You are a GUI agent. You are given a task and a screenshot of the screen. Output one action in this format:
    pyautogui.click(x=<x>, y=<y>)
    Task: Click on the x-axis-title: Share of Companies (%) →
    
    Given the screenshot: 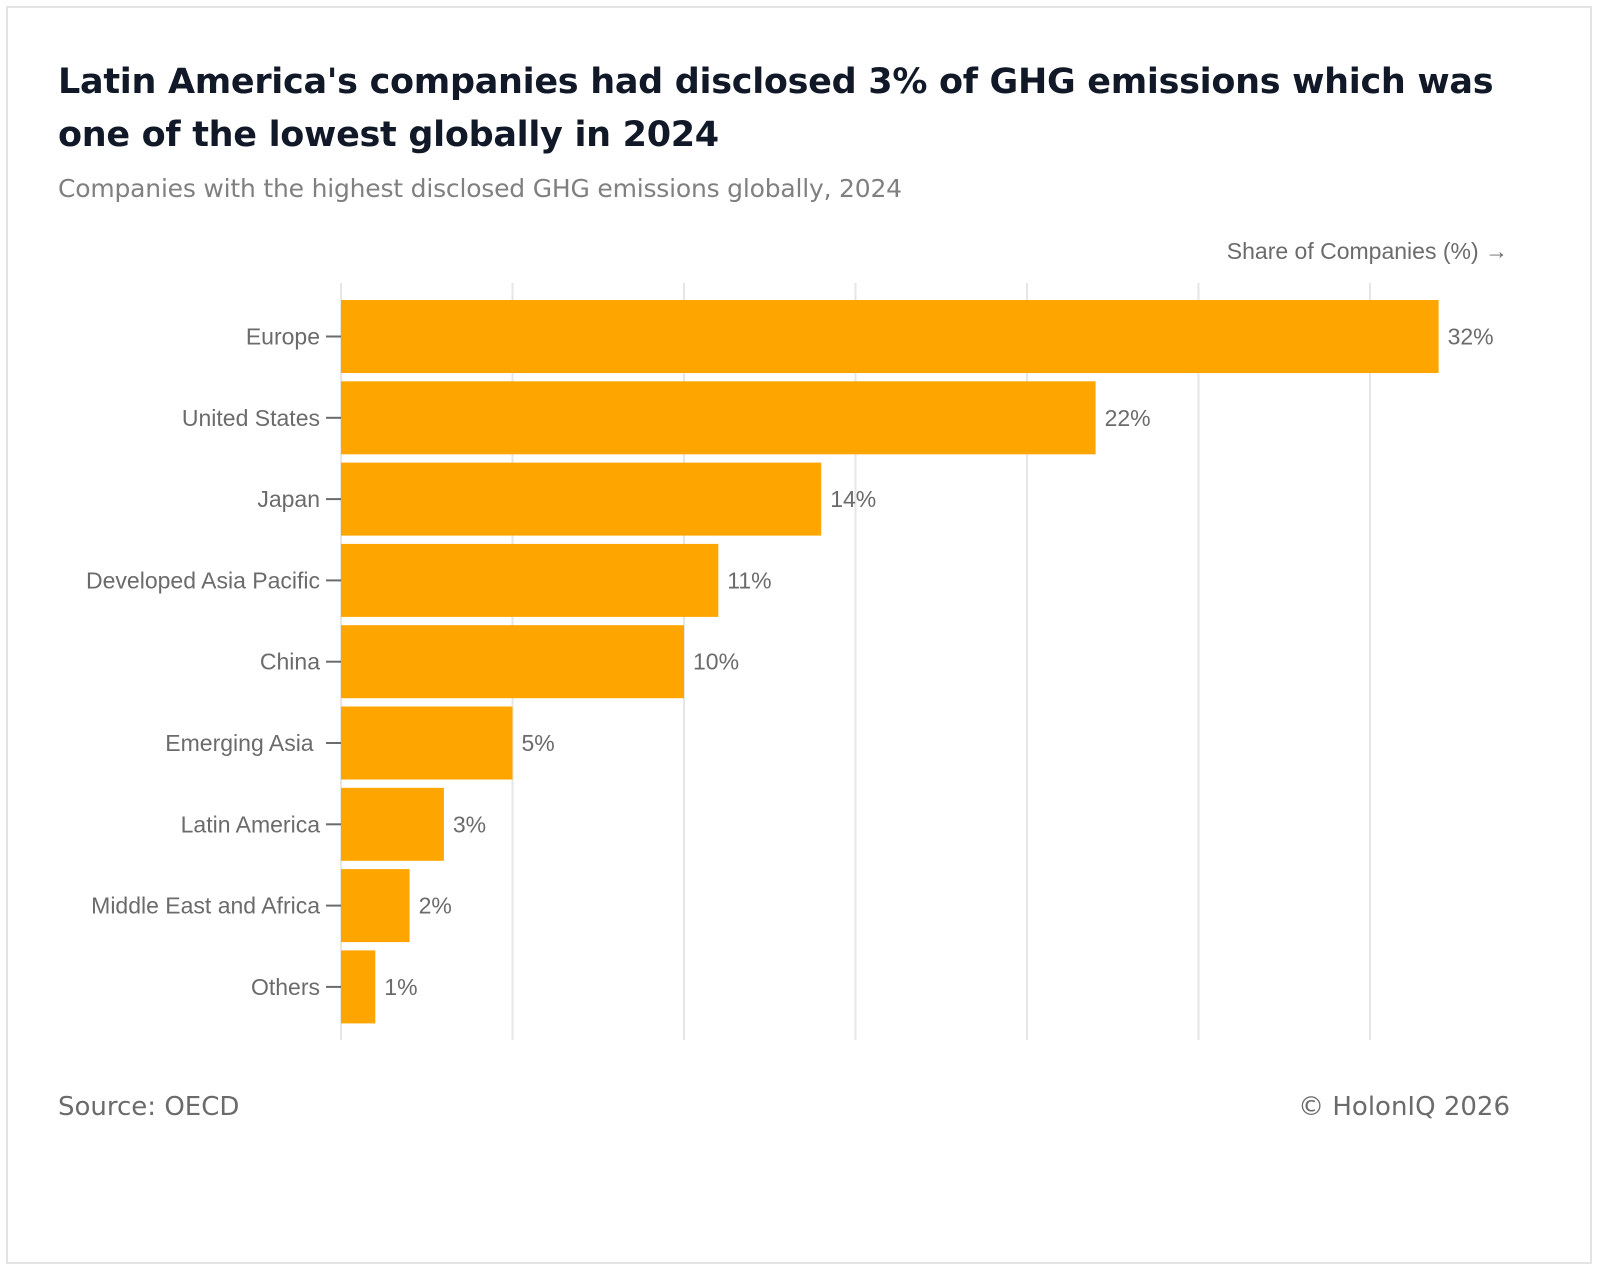 What is the action you would take?
    pyautogui.click(x=1367, y=251)
    